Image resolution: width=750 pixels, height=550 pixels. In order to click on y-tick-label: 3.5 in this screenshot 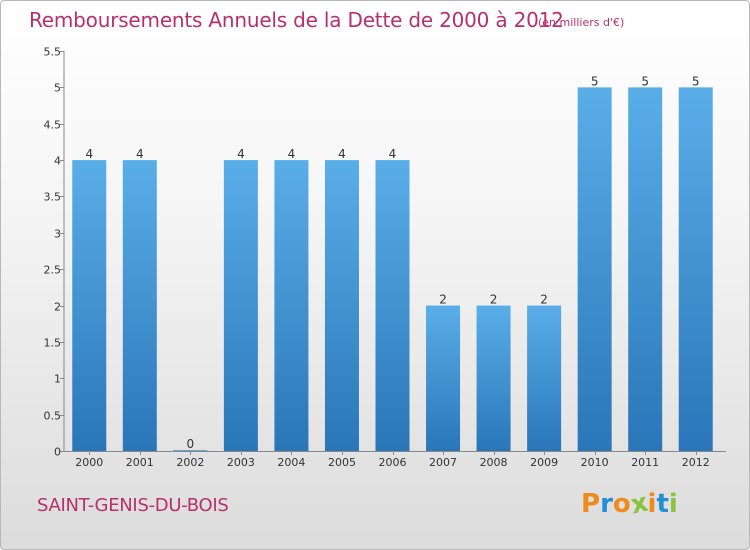, I will do `click(53, 197)`.